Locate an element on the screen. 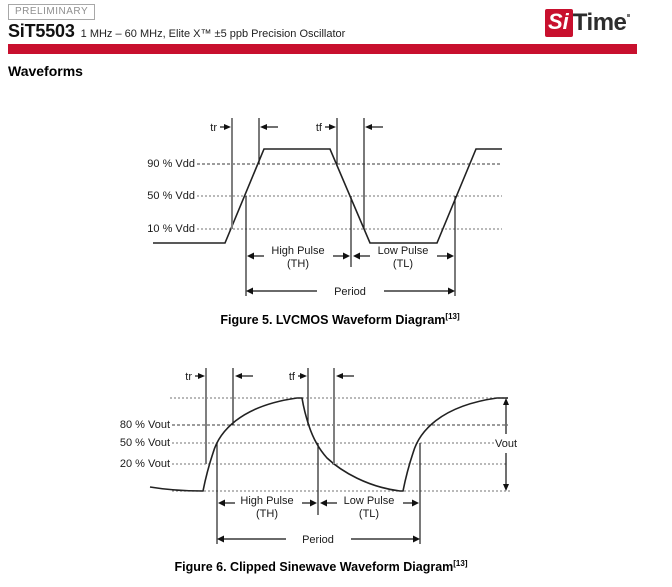 The image size is (672, 587). figure6-level-lines is located at coordinates (340, 444).